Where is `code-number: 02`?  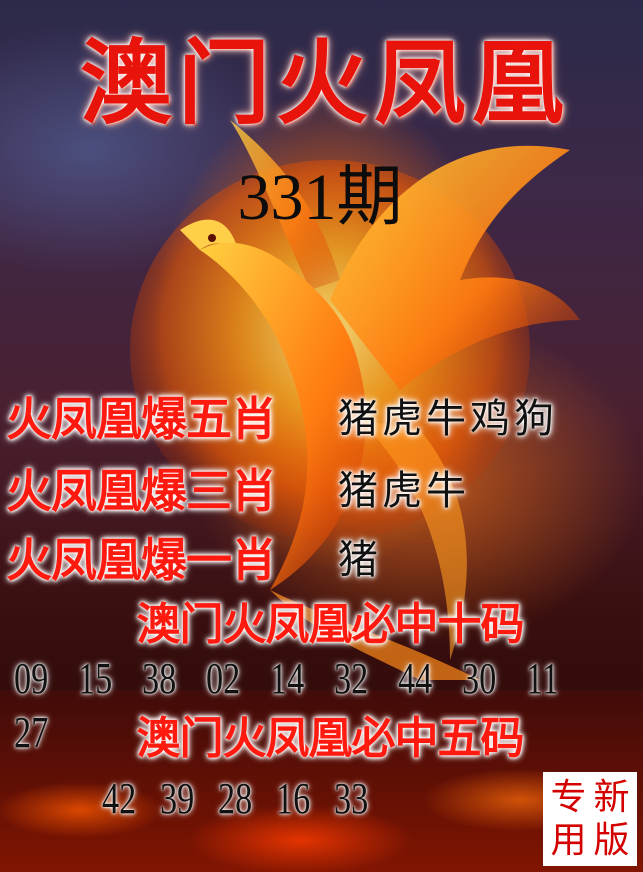 code-number: 02 is located at coordinates (223, 678).